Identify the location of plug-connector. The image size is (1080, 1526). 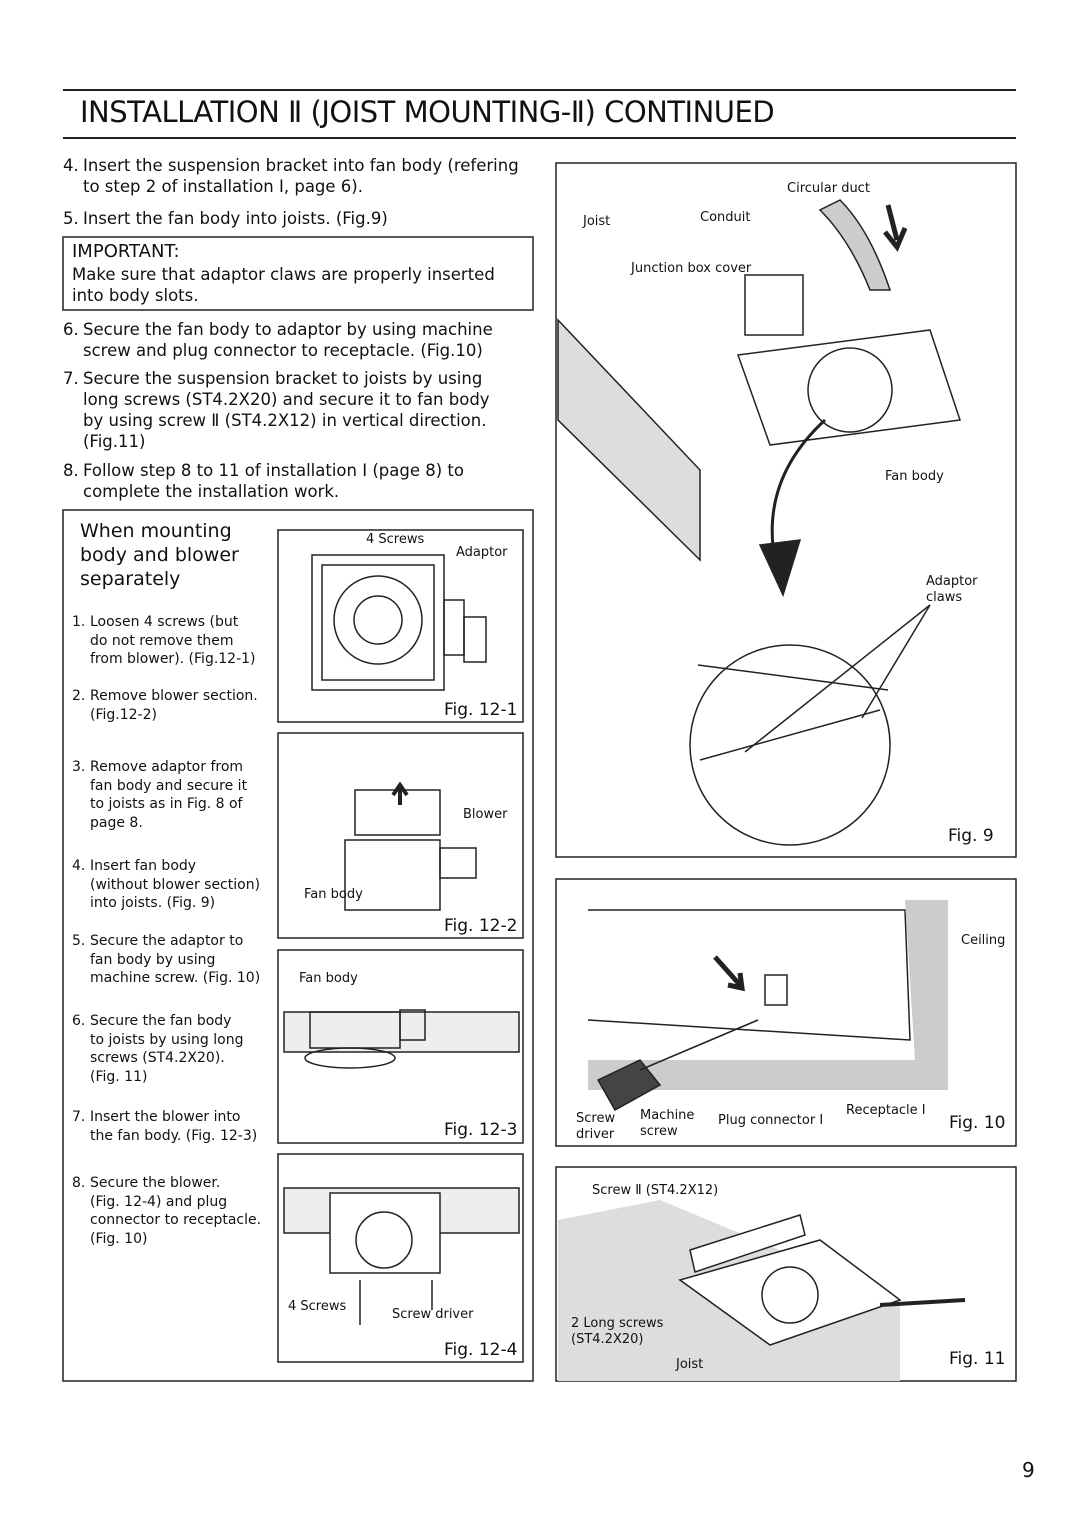
(776, 990).